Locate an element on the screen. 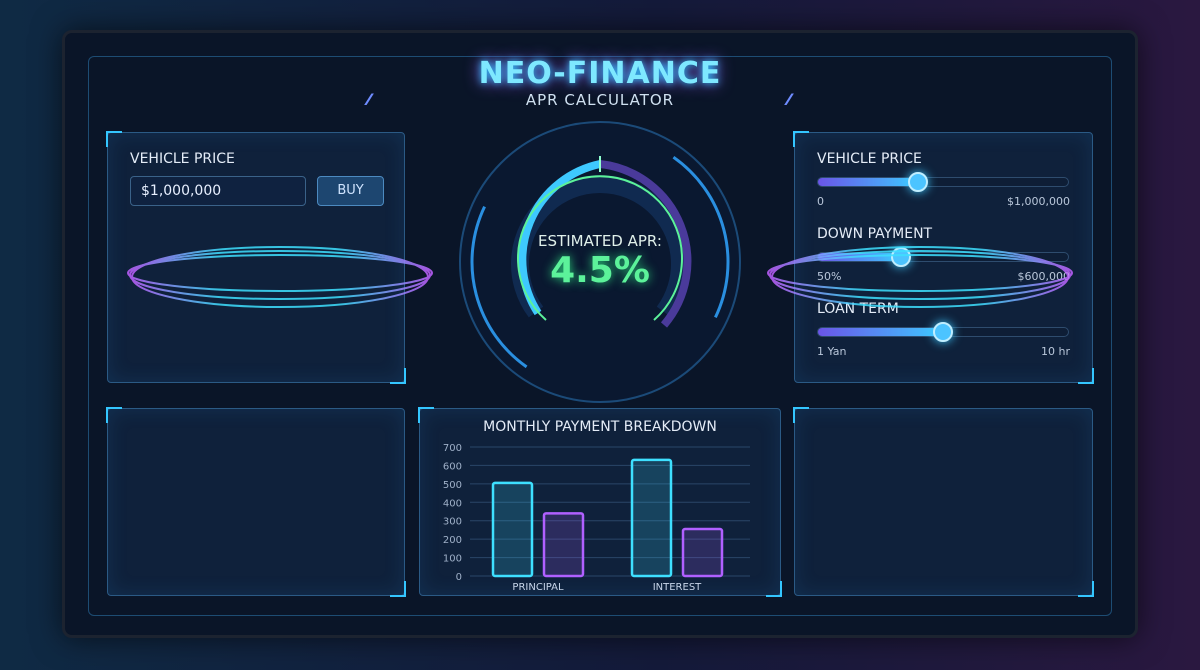 The width and height of the screenshot is (1200, 670). slider-label: VEHICLE PRICE is located at coordinates (869, 159).